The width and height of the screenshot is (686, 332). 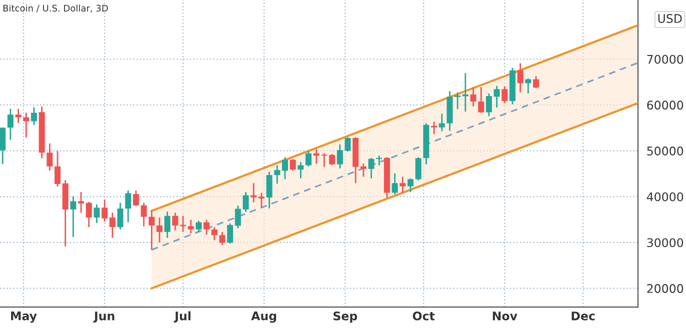 I want to click on y-tick-label: 50000, so click(x=665, y=151).